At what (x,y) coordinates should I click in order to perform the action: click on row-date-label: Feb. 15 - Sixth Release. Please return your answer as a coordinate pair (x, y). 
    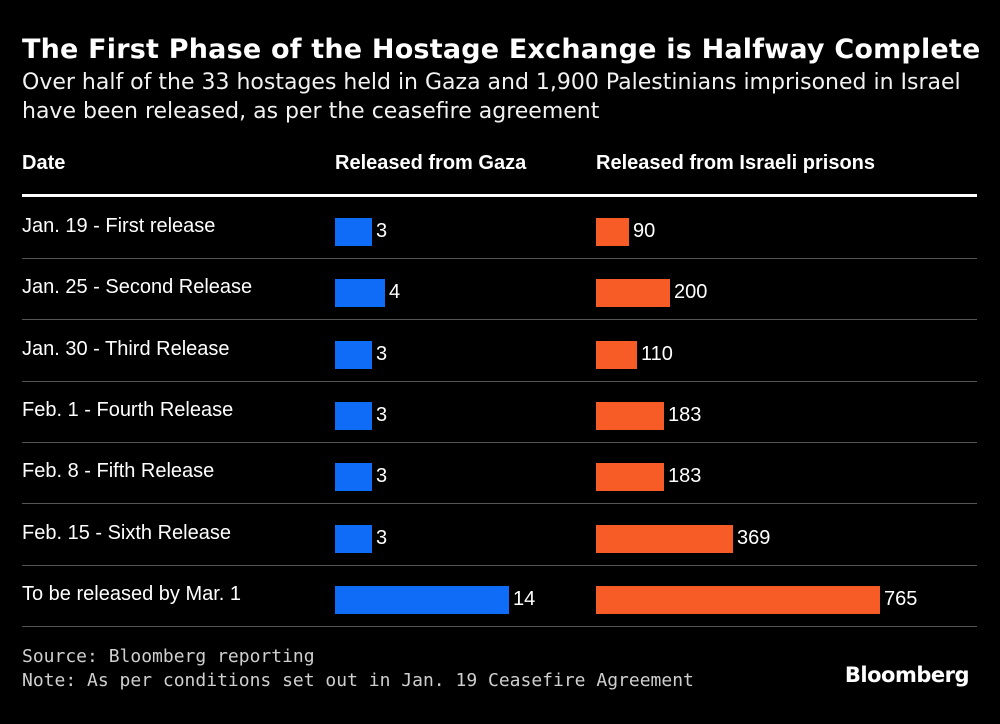
    Looking at the image, I should click on (126, 532).